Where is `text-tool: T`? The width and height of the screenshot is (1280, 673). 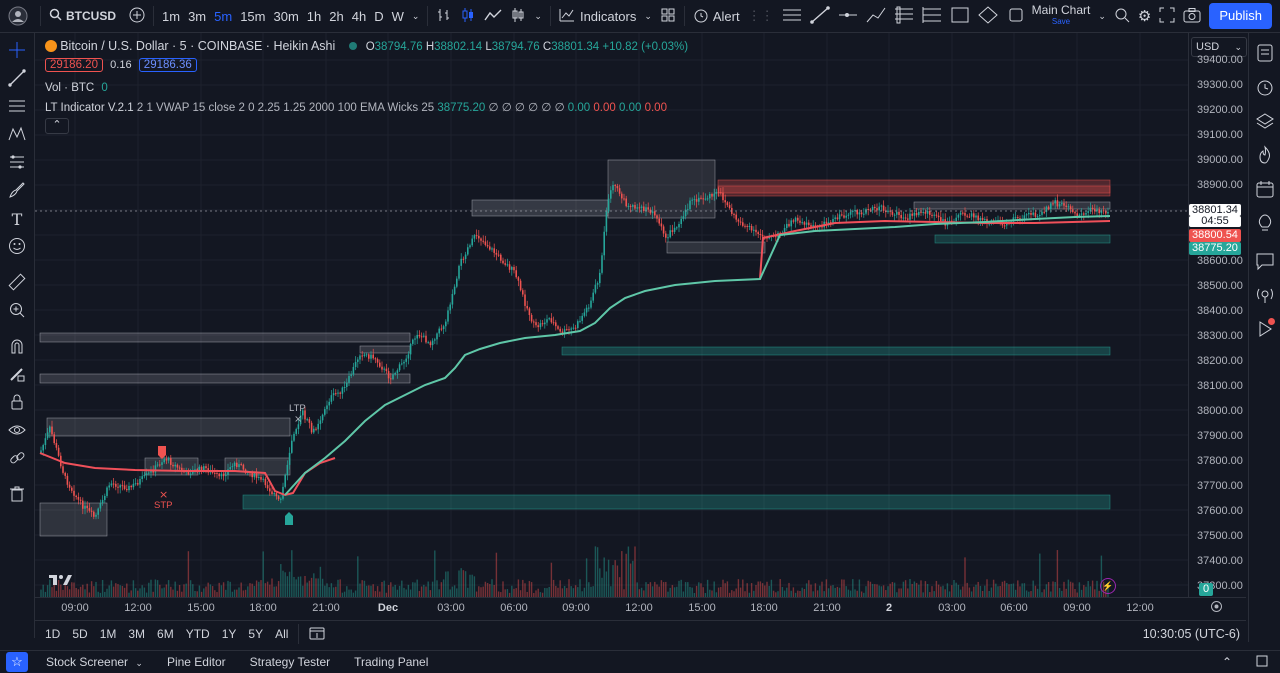
text-tool: T is located at coordinates (17, 219).